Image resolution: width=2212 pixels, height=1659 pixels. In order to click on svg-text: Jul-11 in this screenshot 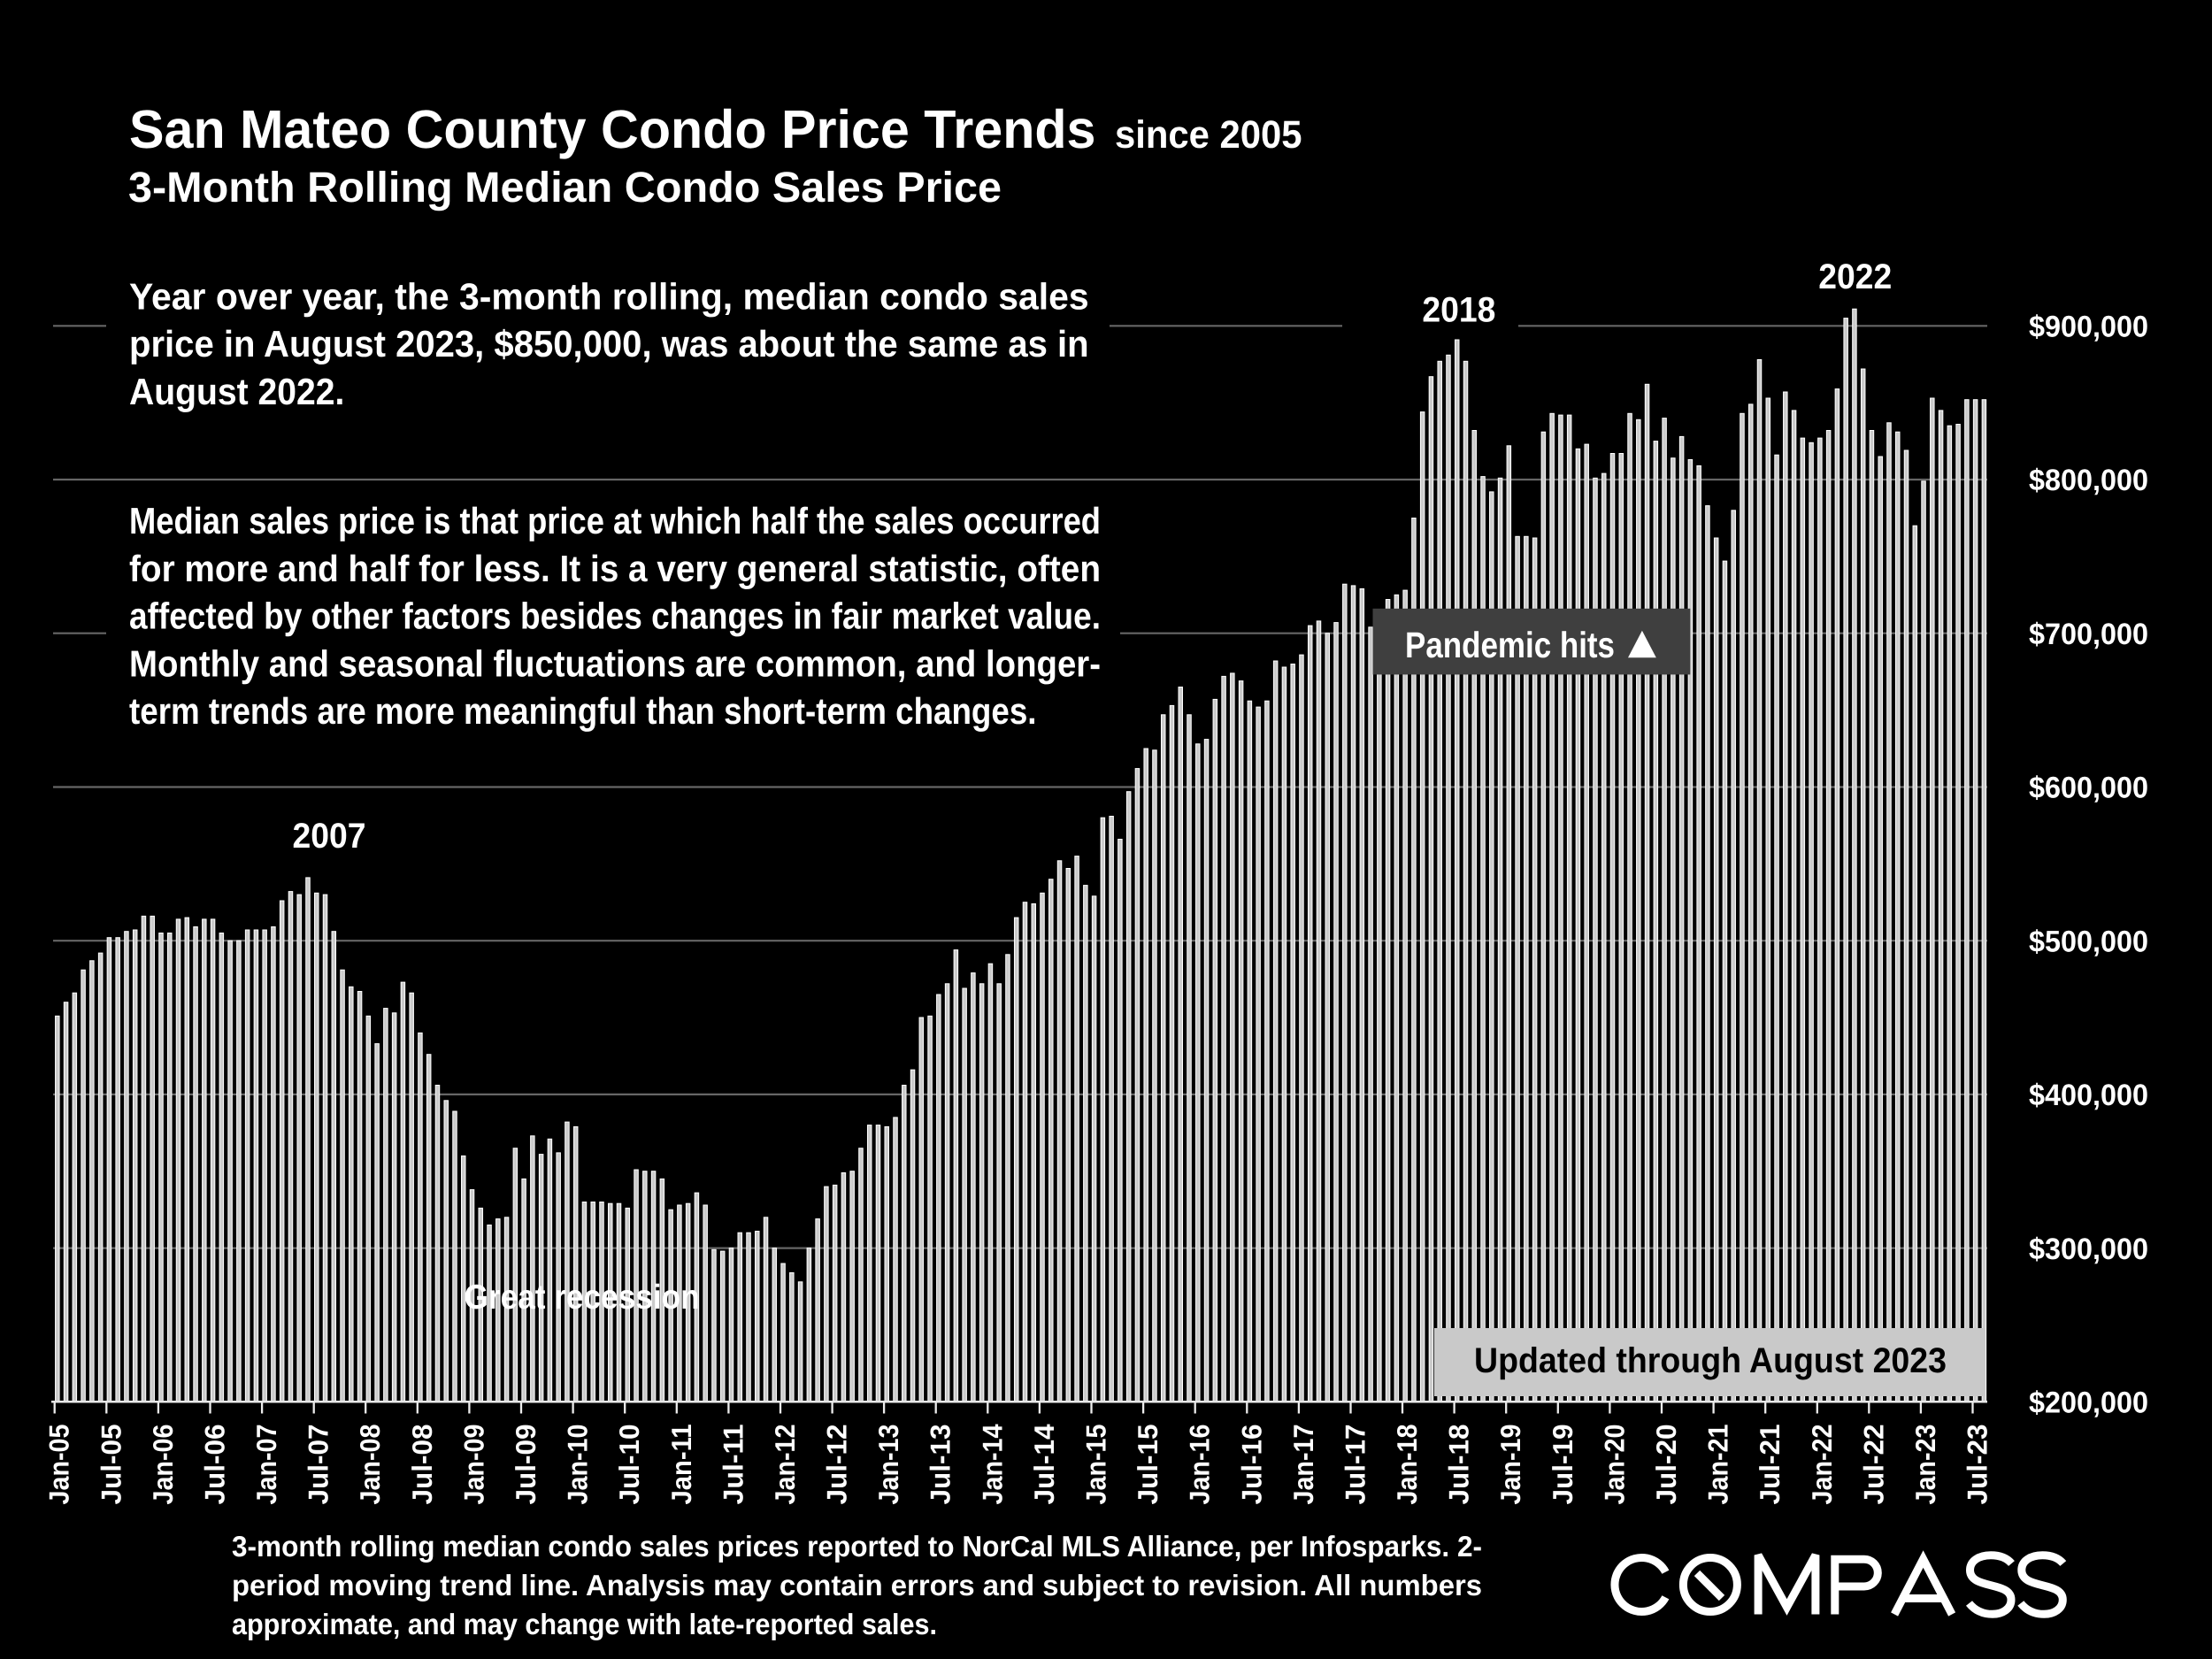, I will do `click(733, 1465)`.